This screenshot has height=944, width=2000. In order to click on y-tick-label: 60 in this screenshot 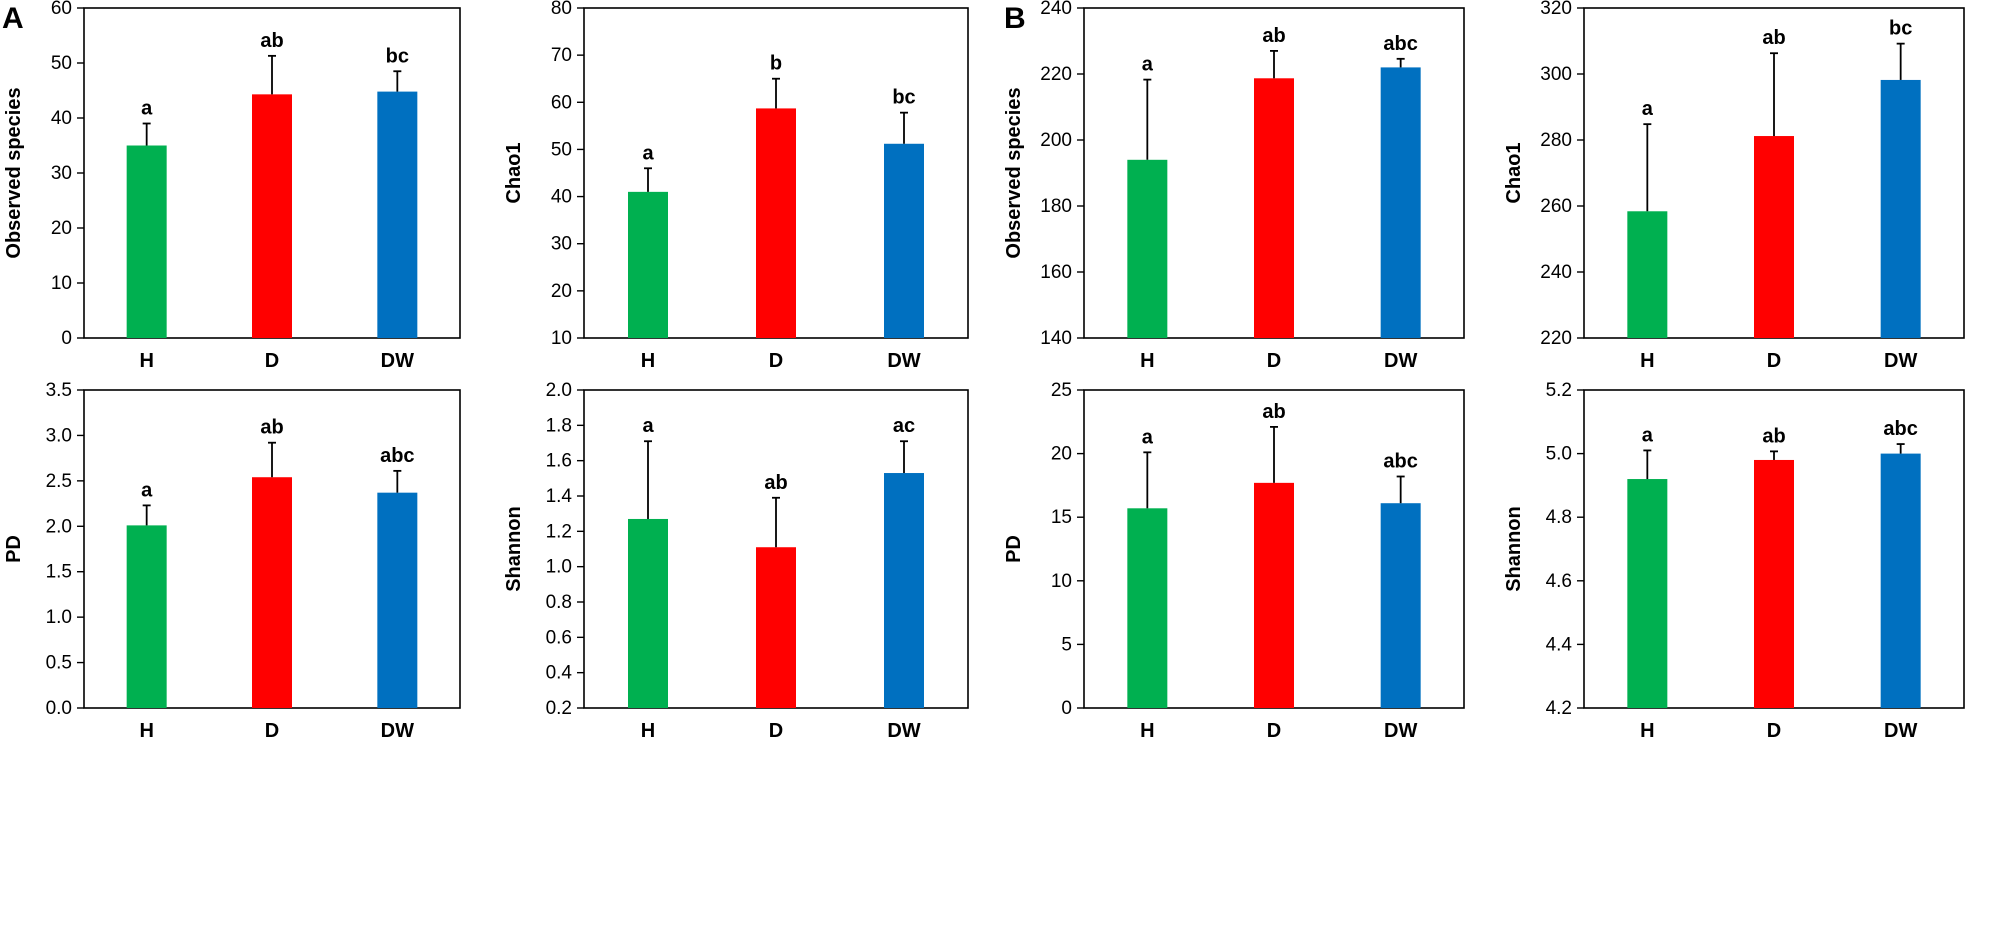, I will do `click(561, 102)`.